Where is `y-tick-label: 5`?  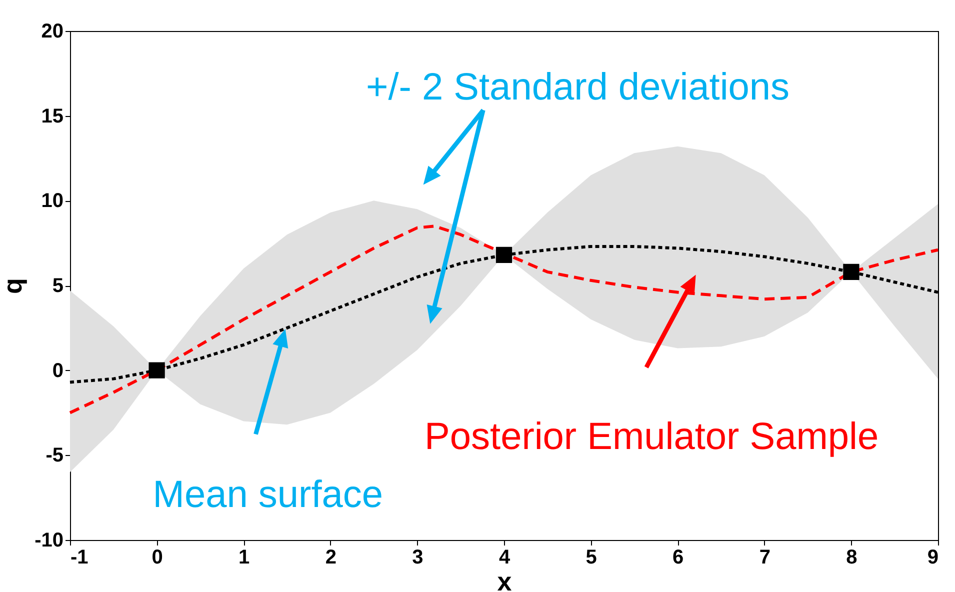 y-tick-label: 5 is located at coordinates (58, 286).